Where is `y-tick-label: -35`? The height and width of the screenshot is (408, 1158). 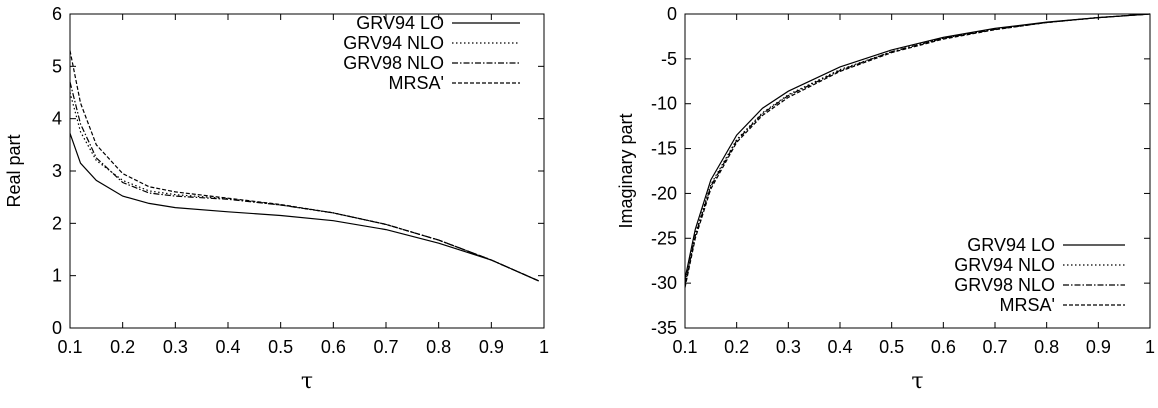 y-tick-label: -35 is located at coordinates (664, 328).